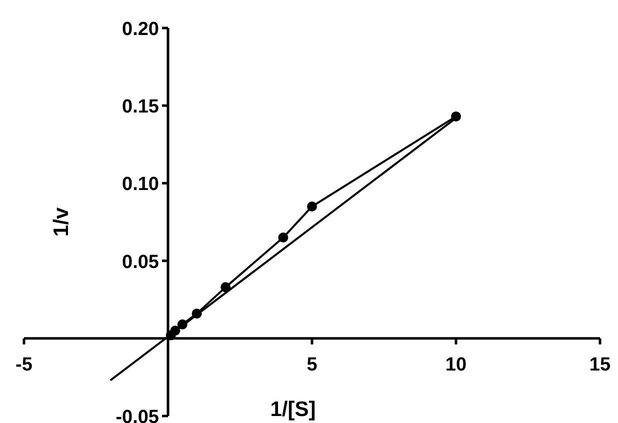 Image resolution: width=618 pixels, height=423 pixels. Describe the element at coordinates (140, 185) in the screenshot. I see `y-tick-label: 0.10` at that location.